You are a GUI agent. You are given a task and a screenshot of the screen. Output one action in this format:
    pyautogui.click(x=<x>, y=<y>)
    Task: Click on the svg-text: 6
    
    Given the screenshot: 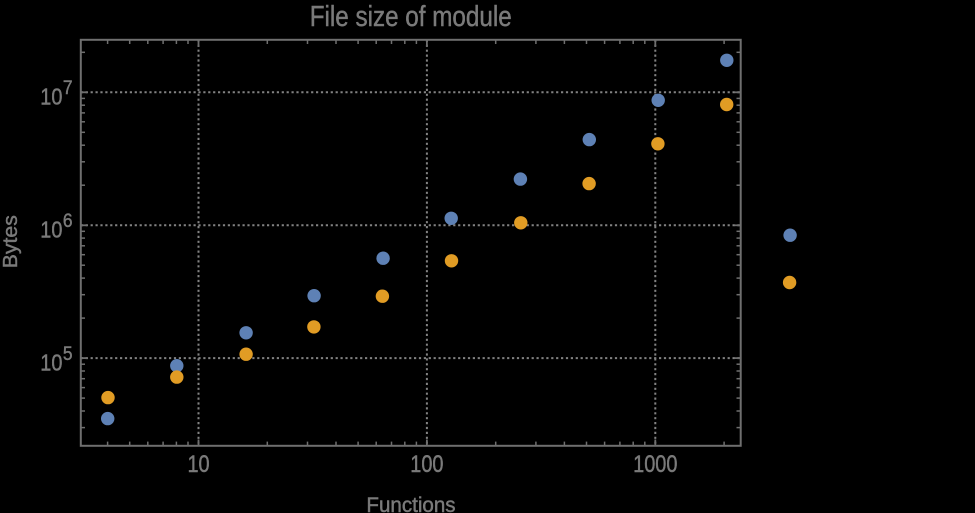 What is the action you would take?
    pyautogui.click(x=68, y=221)
    